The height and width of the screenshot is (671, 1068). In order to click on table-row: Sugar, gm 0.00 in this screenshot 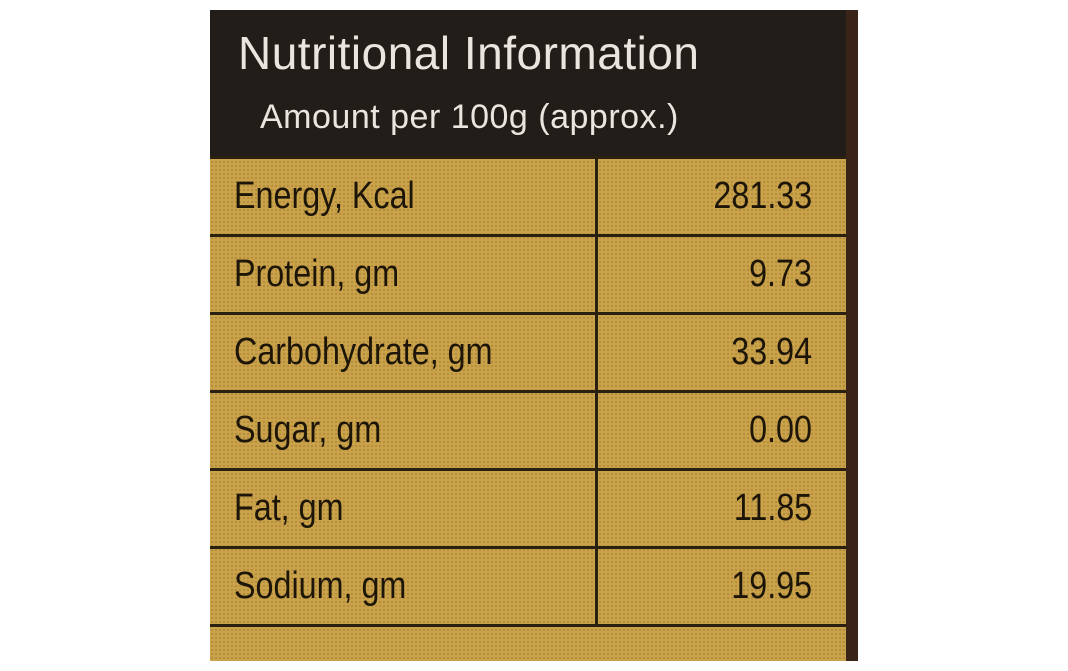, I will do `click(528, 429)`.